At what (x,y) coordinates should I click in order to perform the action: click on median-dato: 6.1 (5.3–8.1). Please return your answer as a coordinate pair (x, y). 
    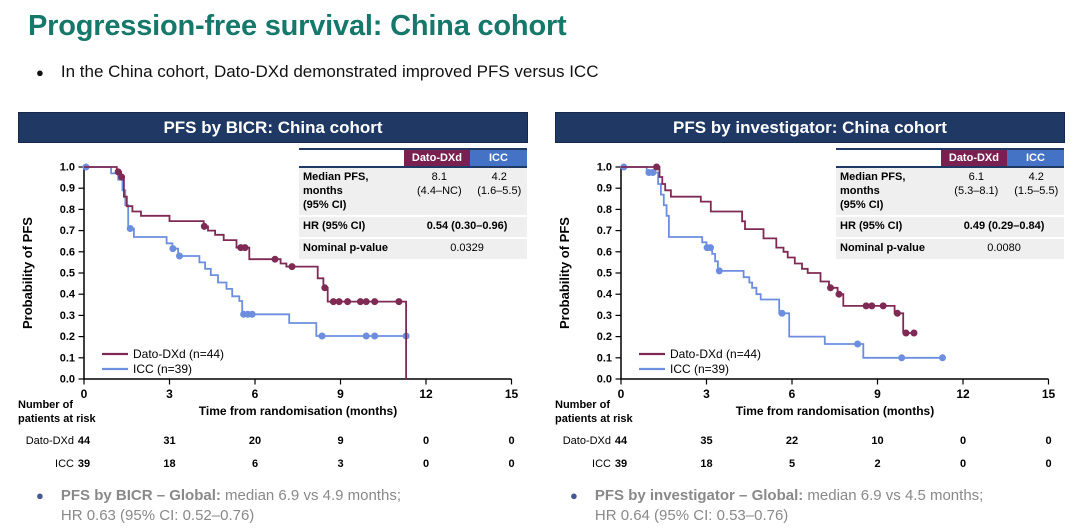
    Looking at the image, I should click on (976, 184).